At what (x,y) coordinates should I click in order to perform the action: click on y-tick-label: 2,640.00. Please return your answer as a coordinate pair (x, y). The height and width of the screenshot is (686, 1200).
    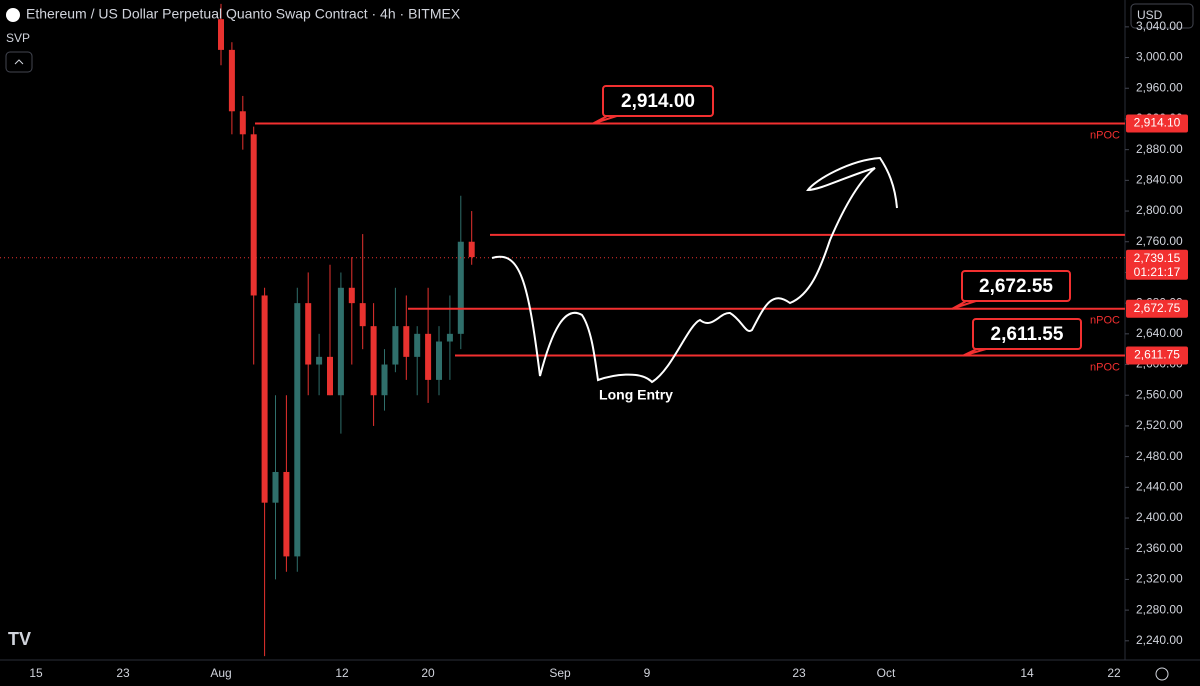
    Looking at the image, I should click on (1159, 333).